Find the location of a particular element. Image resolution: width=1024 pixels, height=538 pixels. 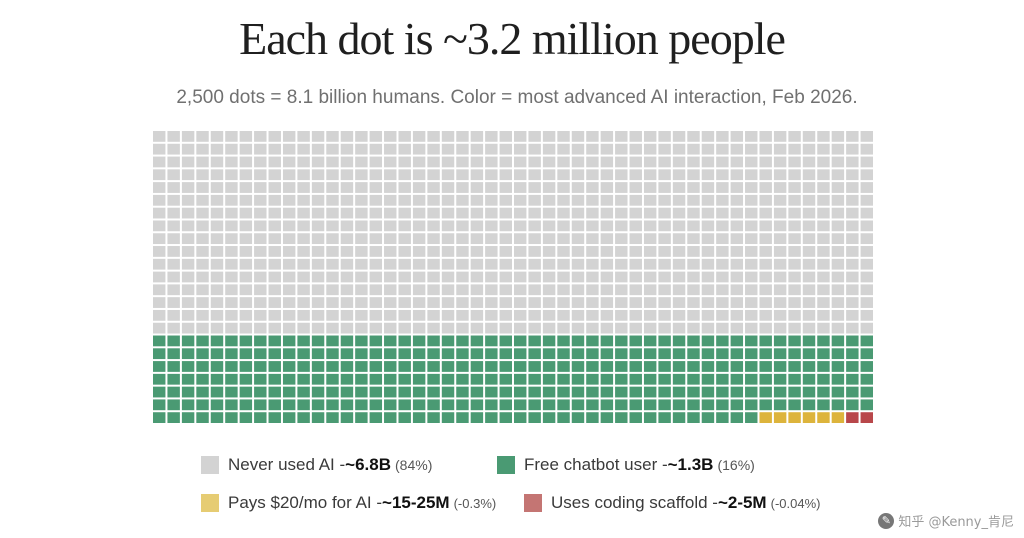

waffle-dot-pays-20-mo-for-ai is located at coordinates (838, 417).